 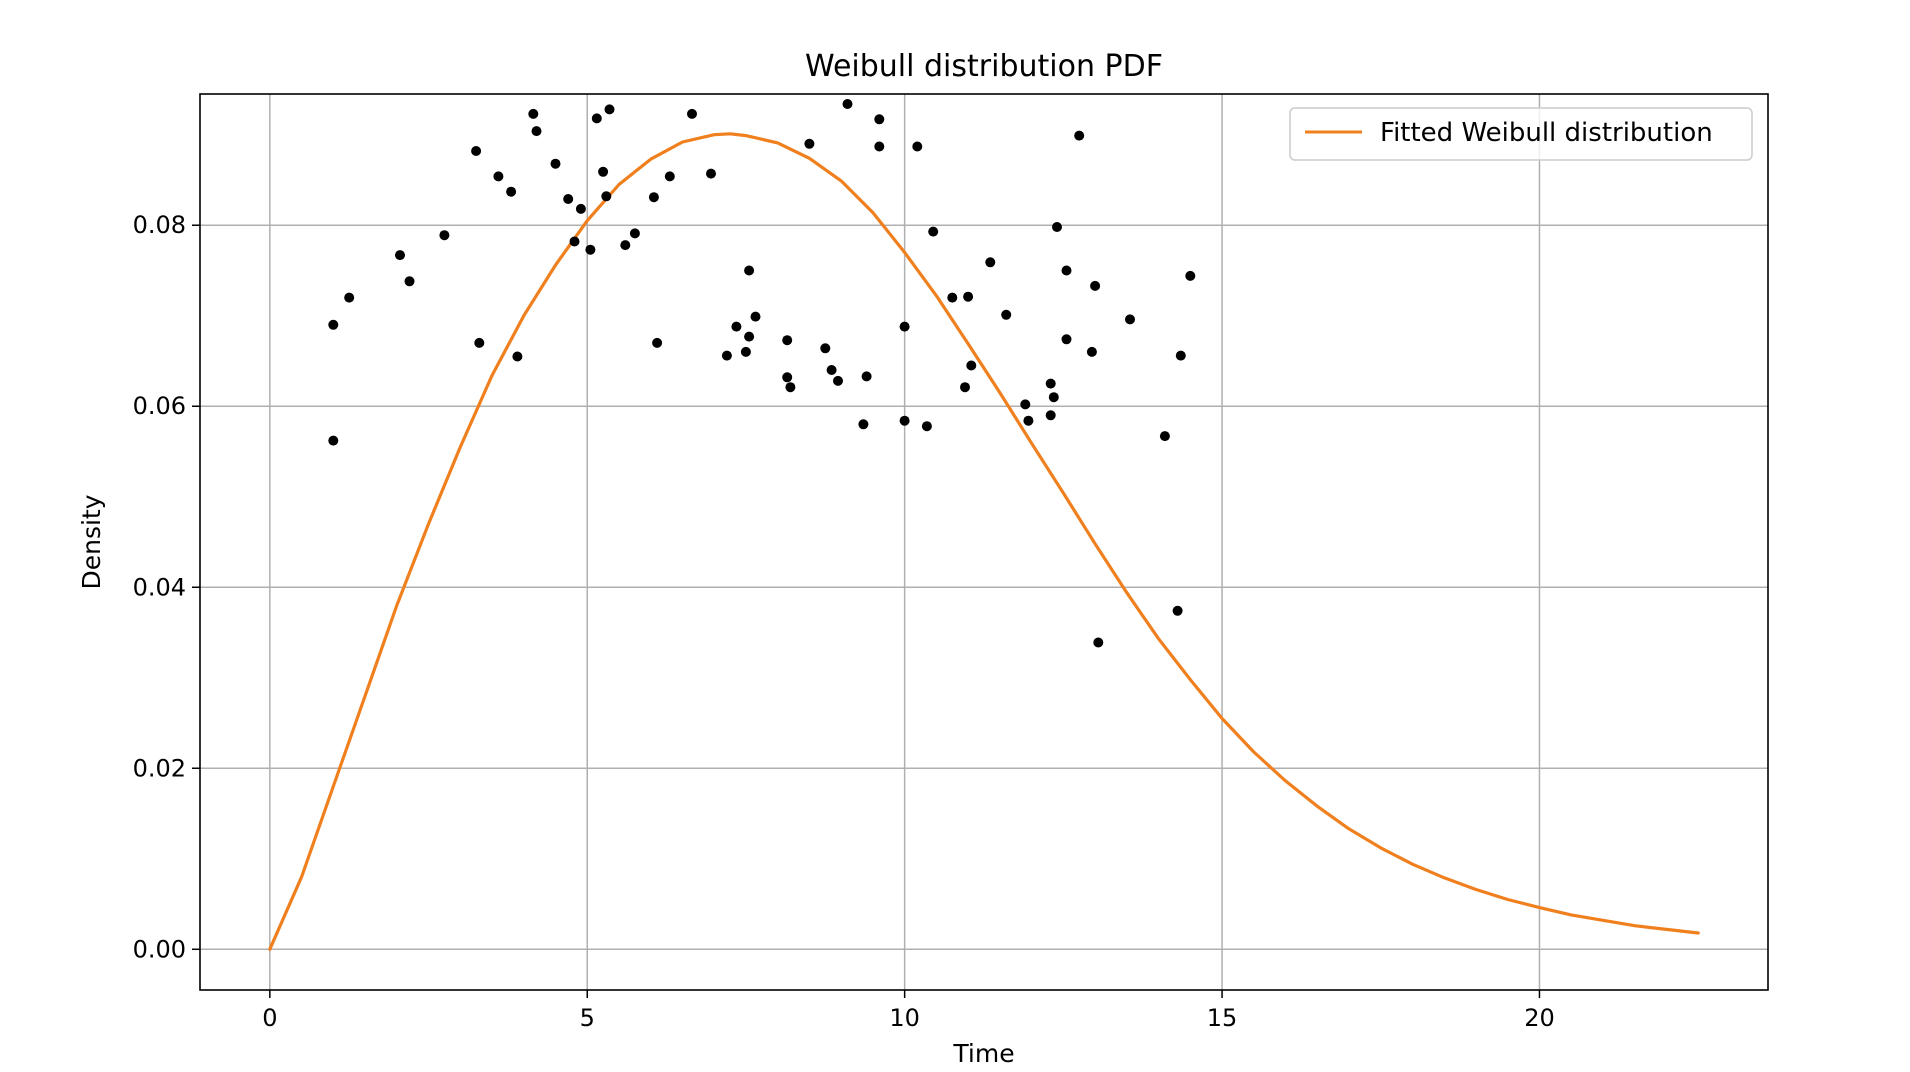 I want to click on y-tick-label-0: 0.00, so click(x=159, y=949).